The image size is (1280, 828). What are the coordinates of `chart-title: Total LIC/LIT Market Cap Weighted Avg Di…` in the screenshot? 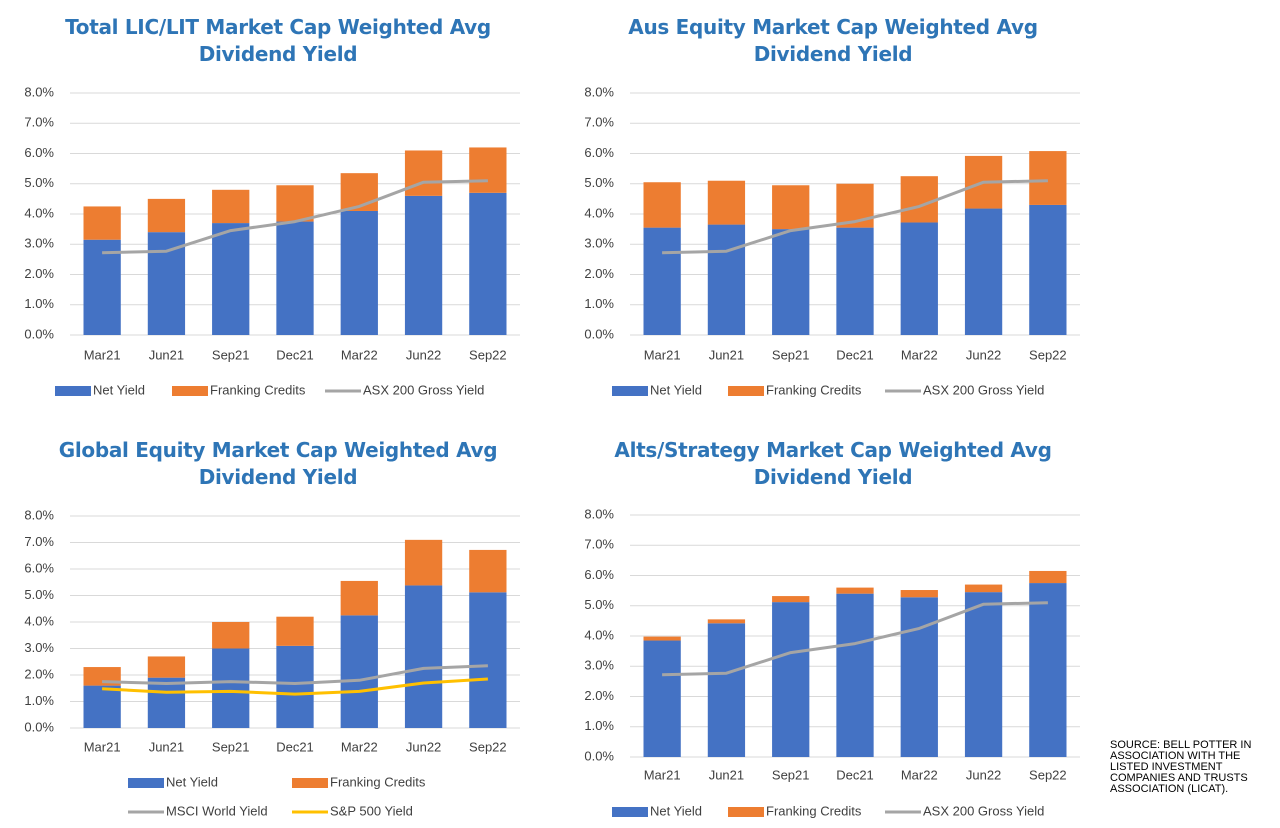 It's located at (278, 40).